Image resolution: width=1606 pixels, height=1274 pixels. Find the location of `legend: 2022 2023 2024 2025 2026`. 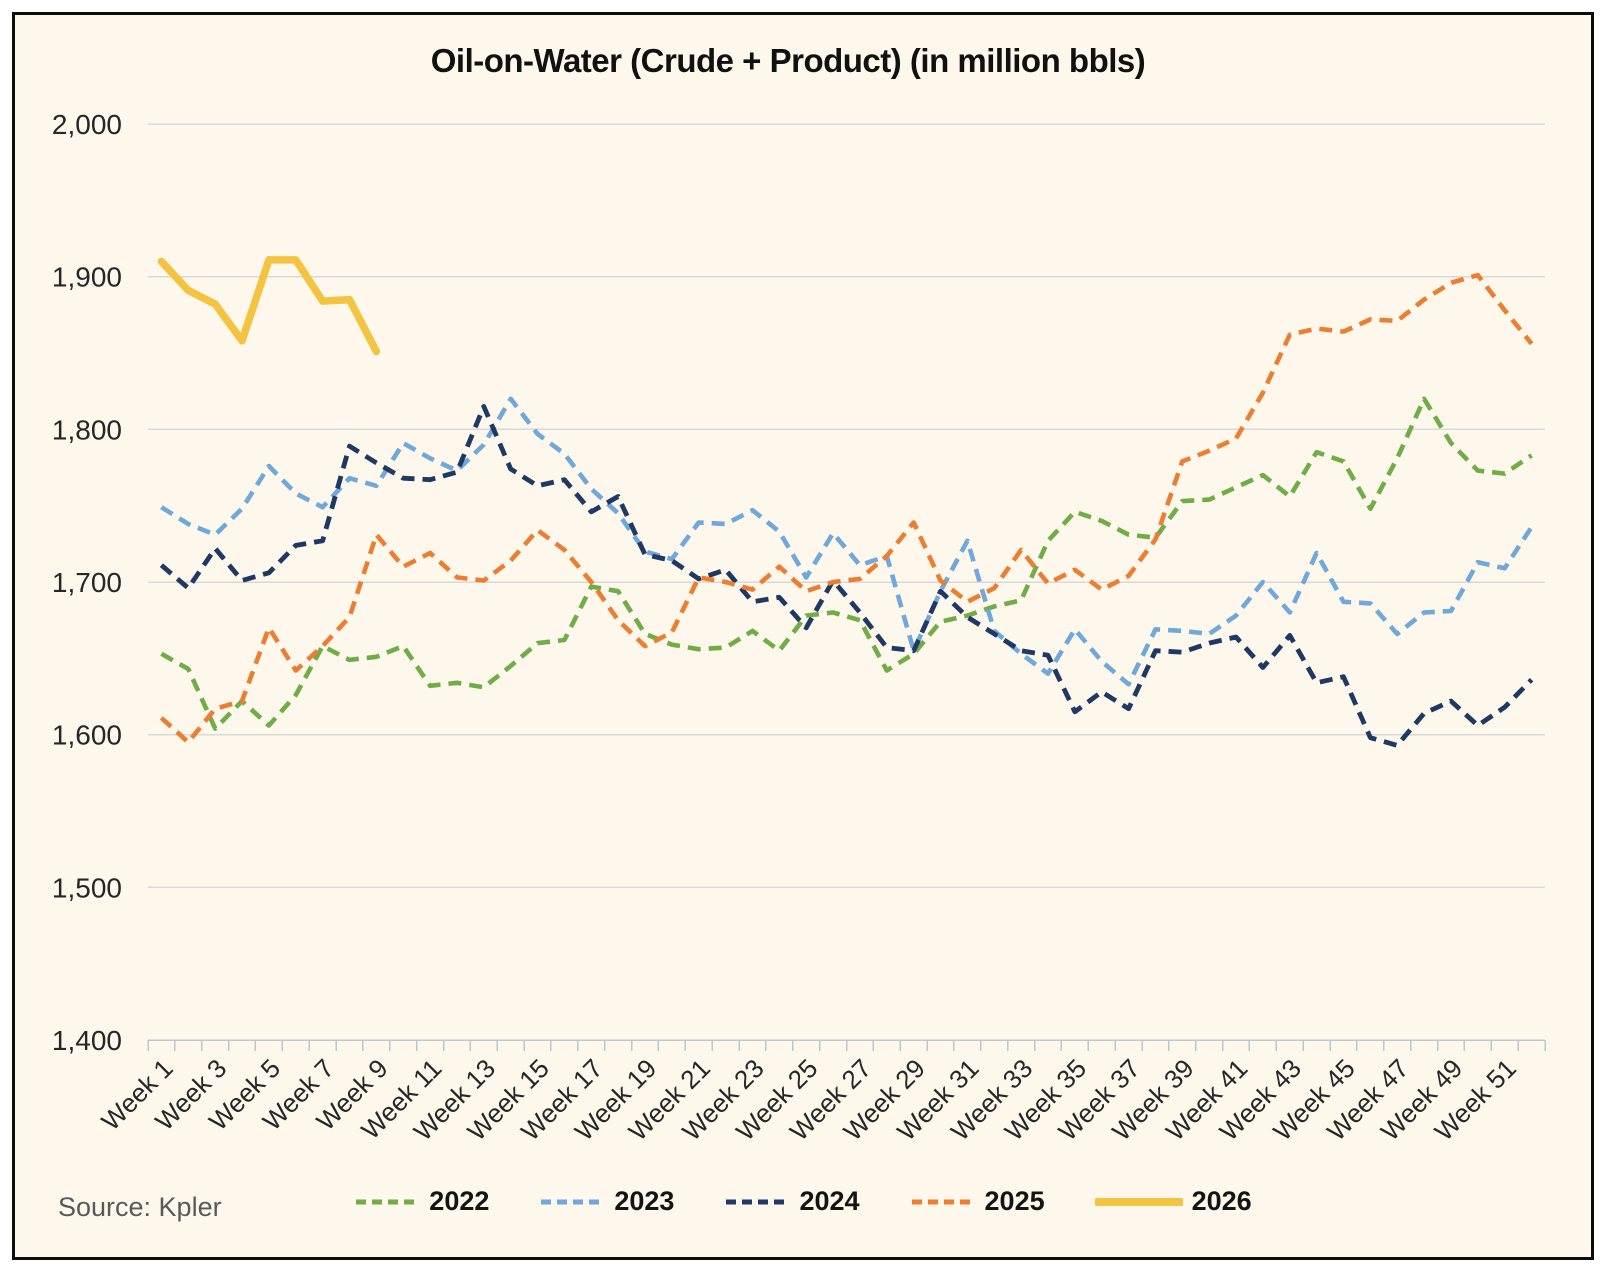

legend: 2022 2023 2024 2025 2026 is located at coordinates (803, 1201).